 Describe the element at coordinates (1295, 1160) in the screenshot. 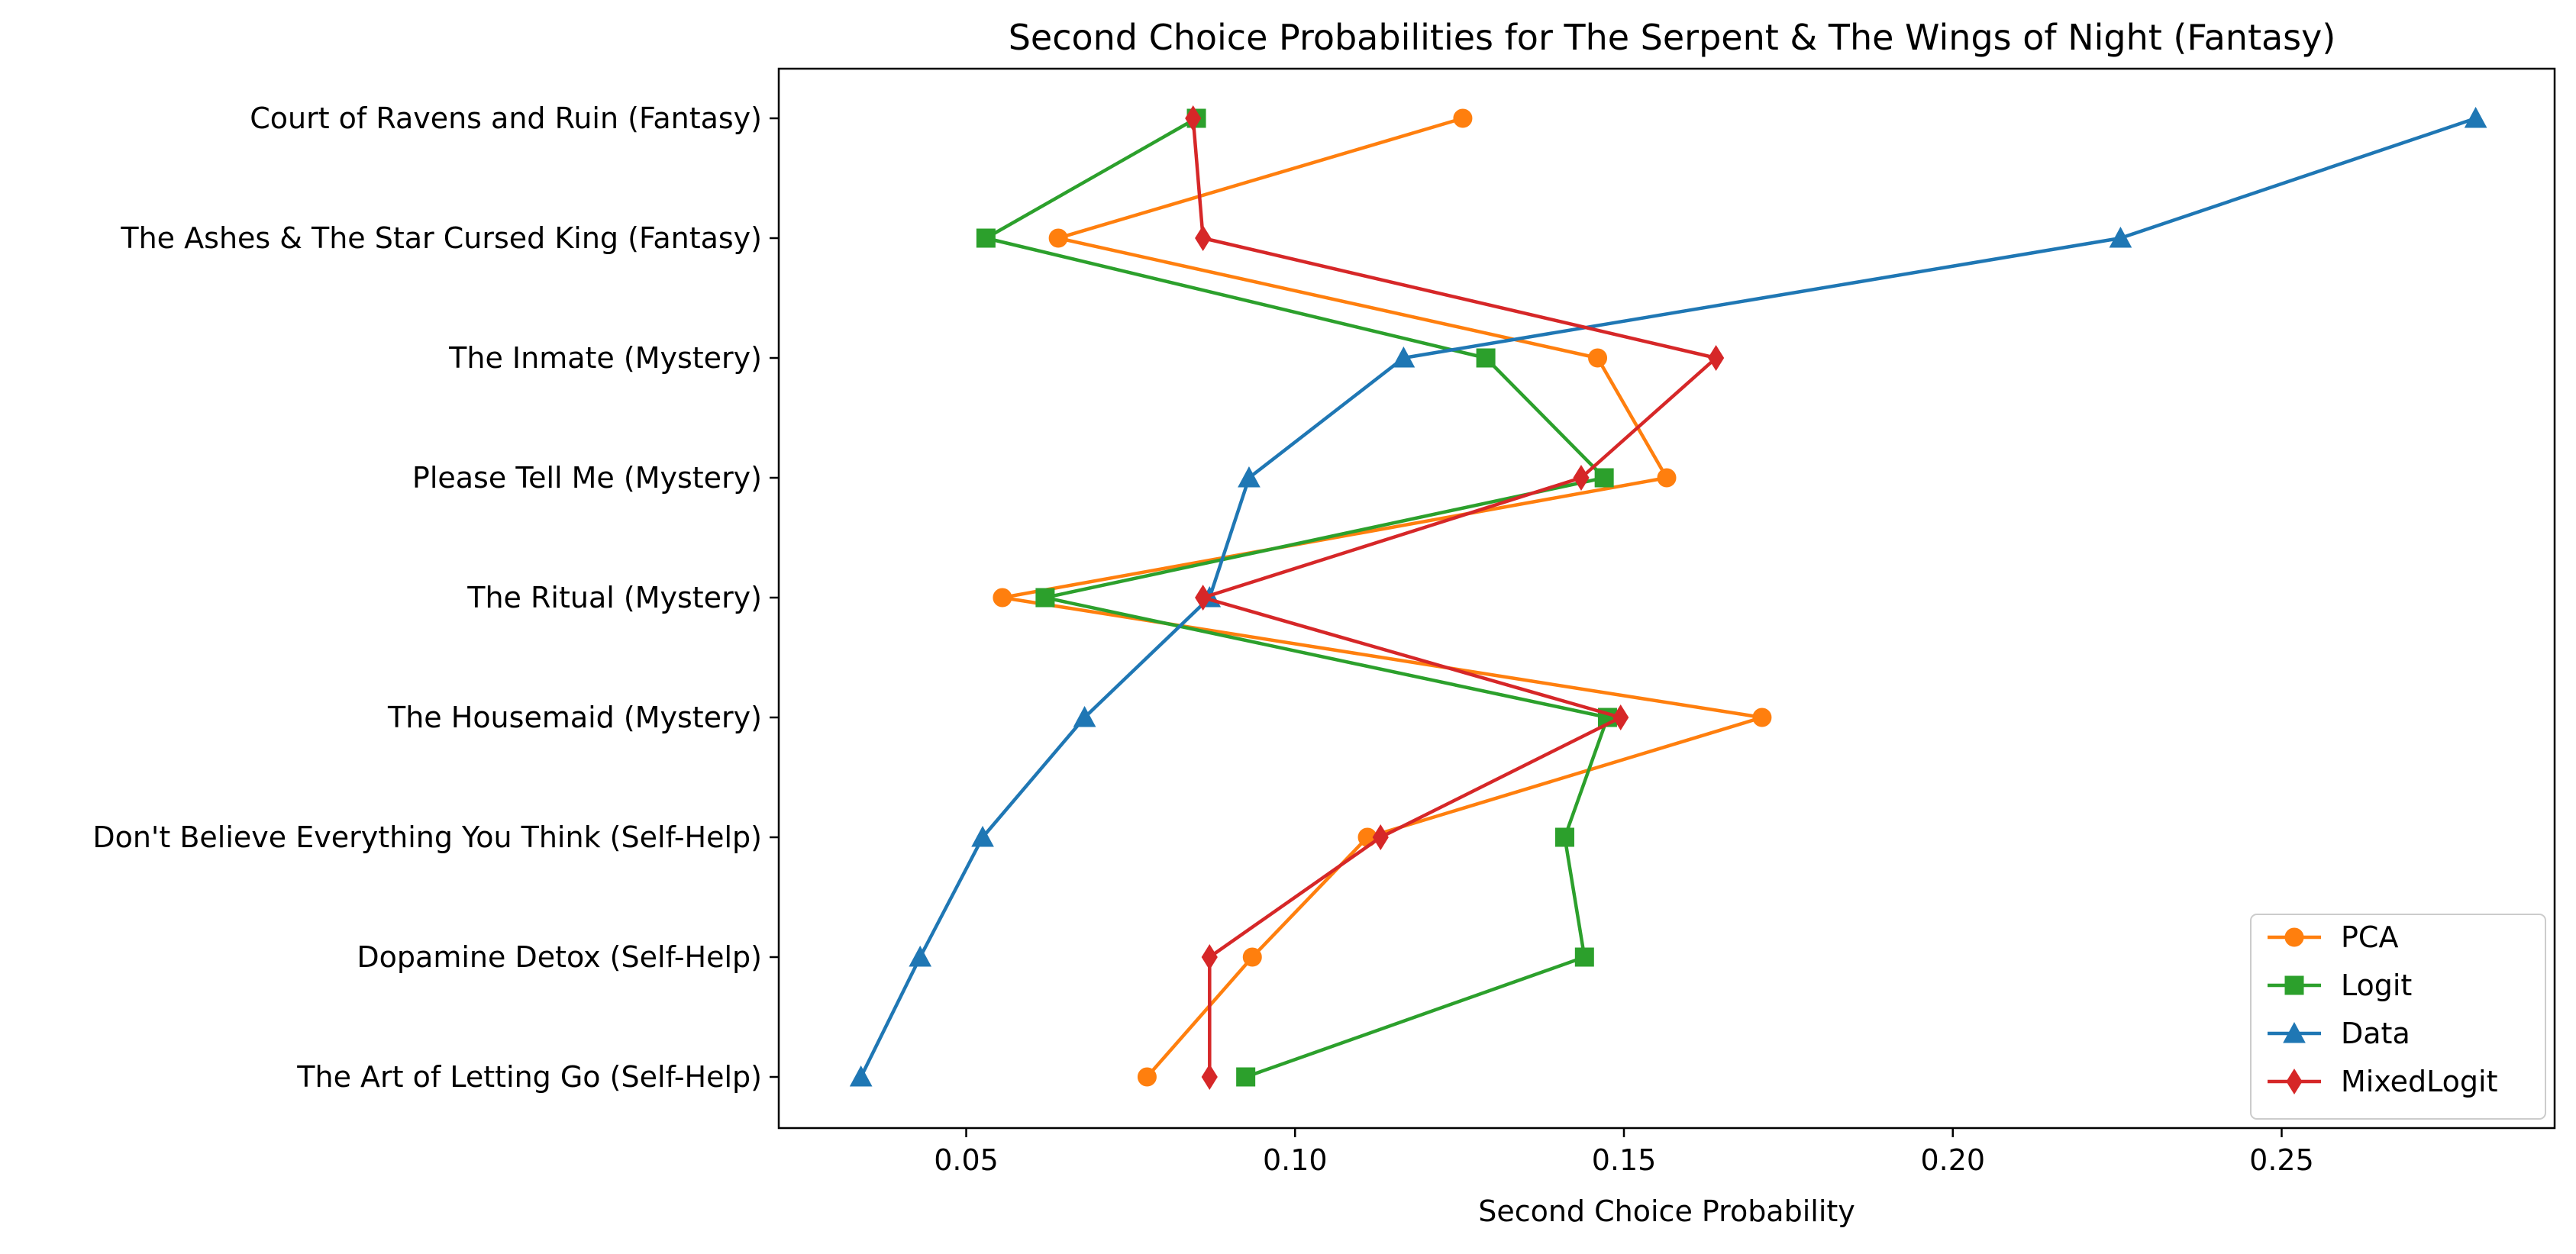

I see `x-tick-label: 0.10` at that location.